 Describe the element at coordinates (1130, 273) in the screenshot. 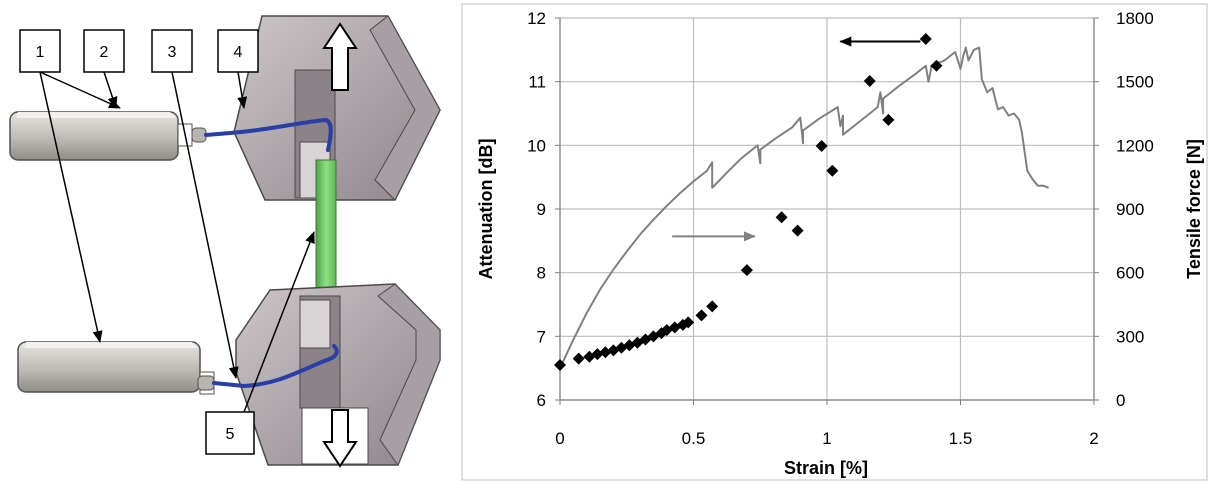

I see `y2-tick-label: 600` at that location.